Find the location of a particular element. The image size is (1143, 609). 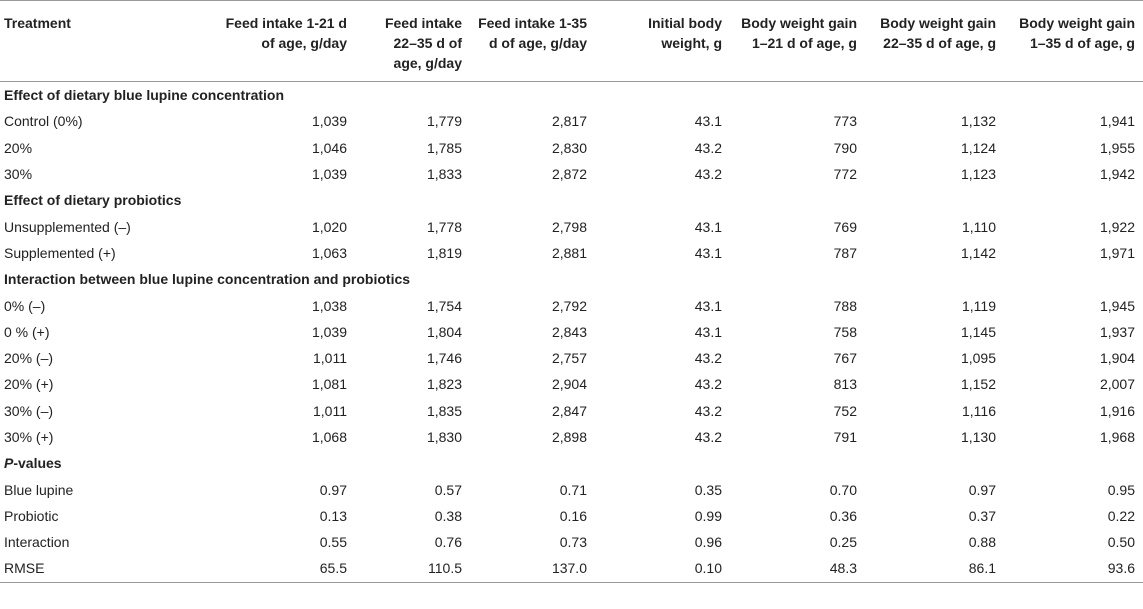

row-label: 20% (–) is located at coordinates (29, 358).